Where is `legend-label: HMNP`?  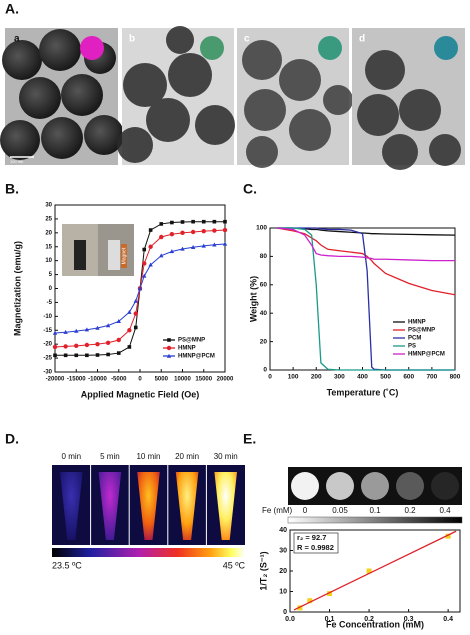
legend-label: HMNP is located at coordinates (417, 323).